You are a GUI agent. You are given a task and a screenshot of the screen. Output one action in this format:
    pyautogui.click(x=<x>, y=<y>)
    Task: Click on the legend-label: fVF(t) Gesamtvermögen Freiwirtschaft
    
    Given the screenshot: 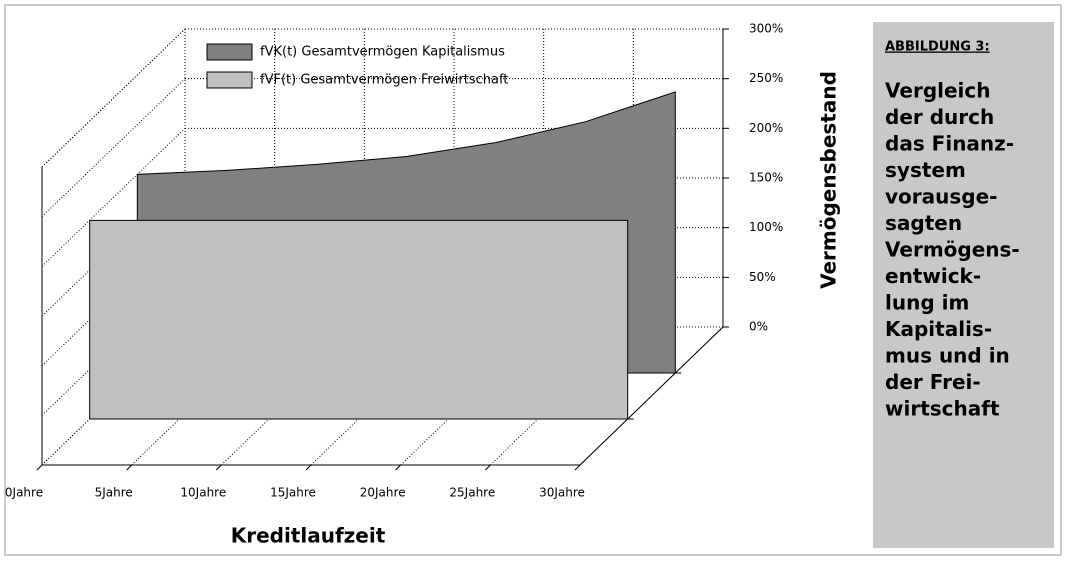 What is the action you would take?
    pyautogui.click(x=384, y=80)
    